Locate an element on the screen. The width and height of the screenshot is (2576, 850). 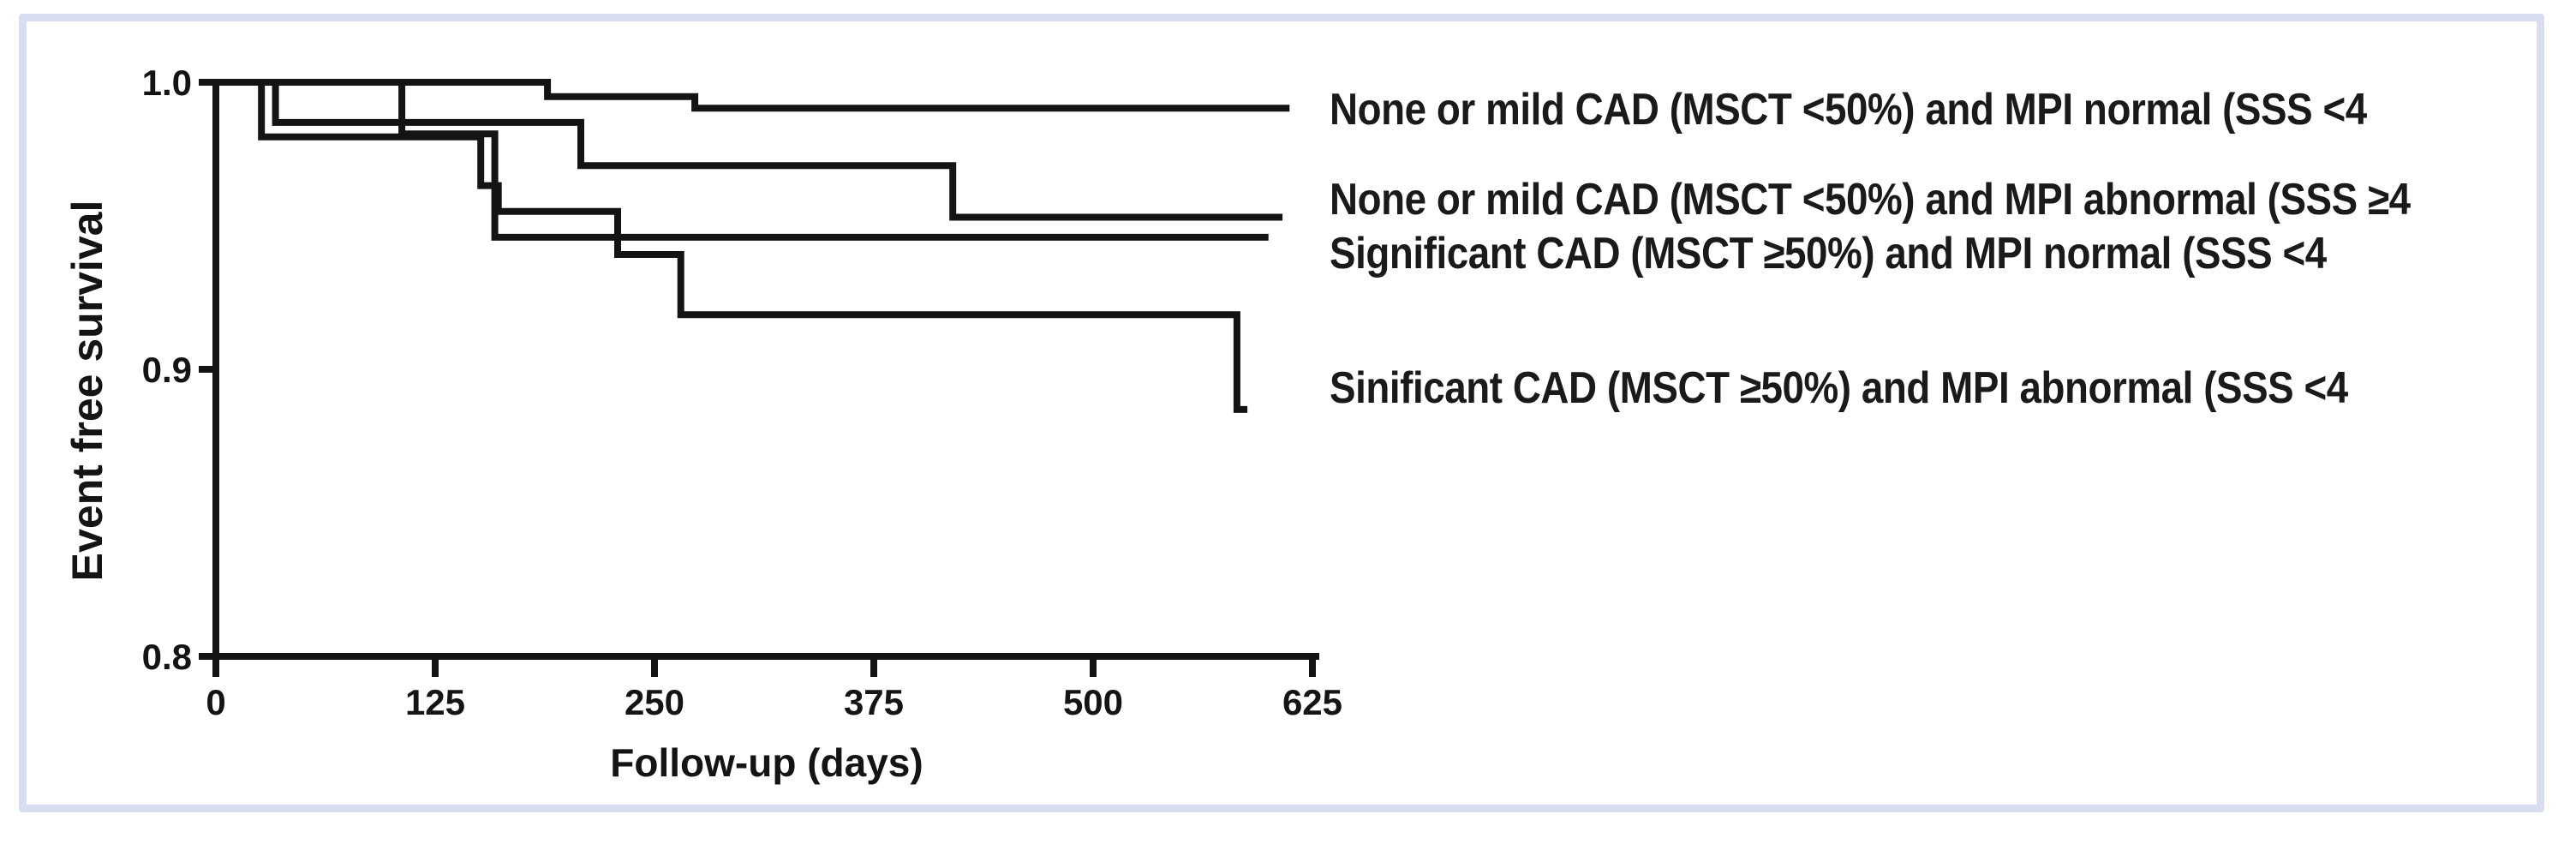
x-tick-label: 625 is located at coordinates (1312, 702).